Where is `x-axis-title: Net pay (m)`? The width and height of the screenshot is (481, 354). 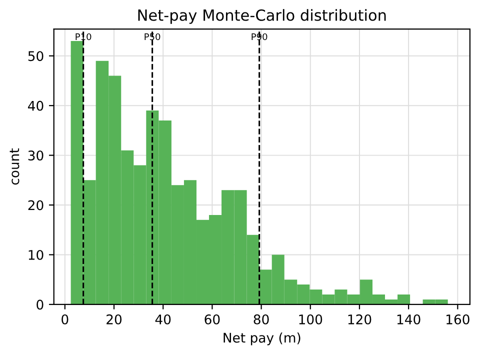 x-axis-title: Net pay (m) is located at coordinates (262, 339).